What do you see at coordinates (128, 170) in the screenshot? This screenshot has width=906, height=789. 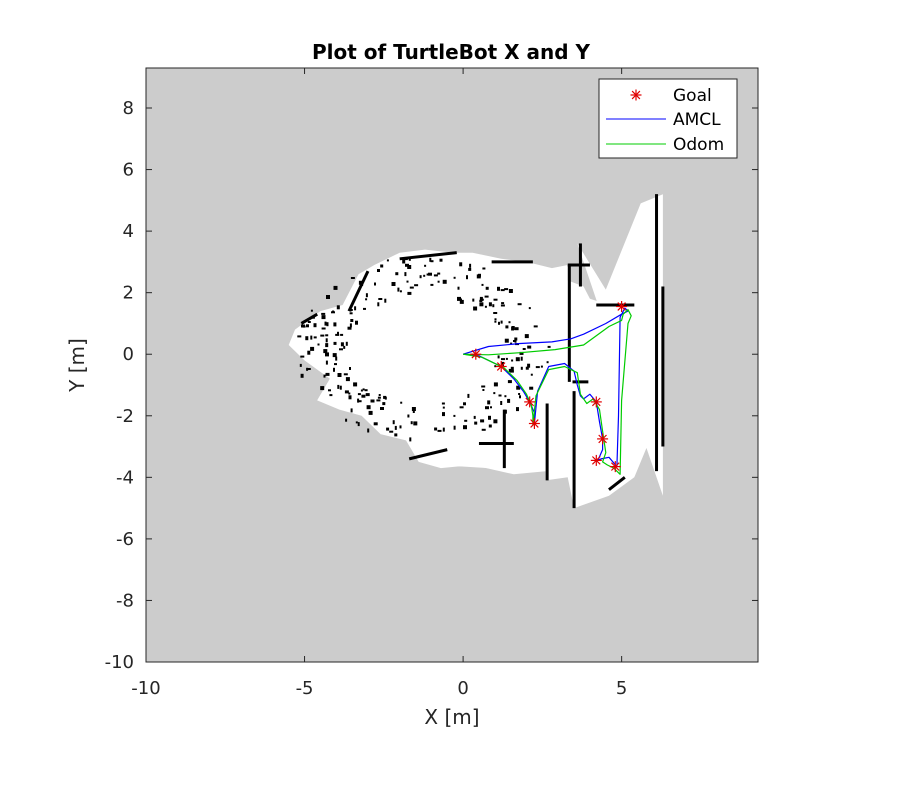 I see `y-tick-label: 6` at bounding box center [128, 170].